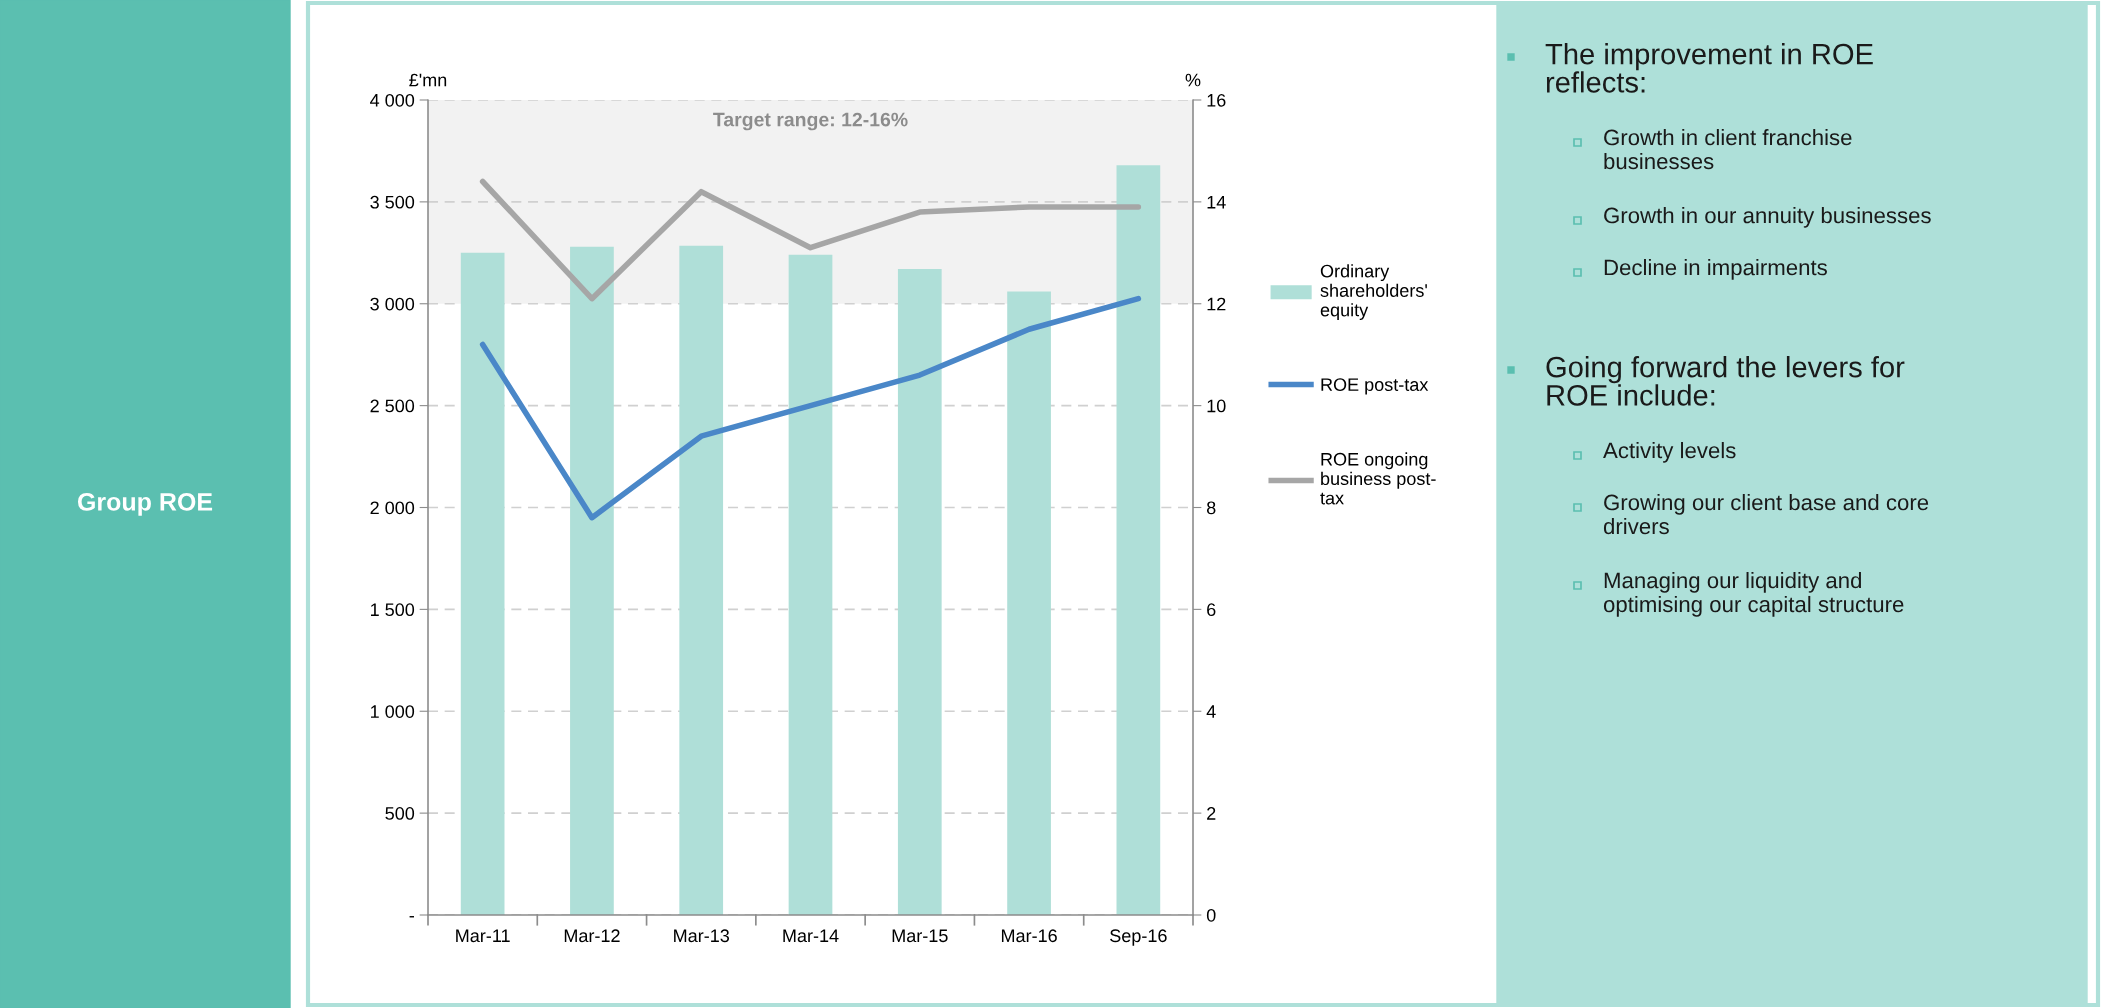 The image size is (2104, 1008). Describe the element at coordinates (1029, 936) in the screenshot. I see `x-tick-label: Mar-16` at that location.